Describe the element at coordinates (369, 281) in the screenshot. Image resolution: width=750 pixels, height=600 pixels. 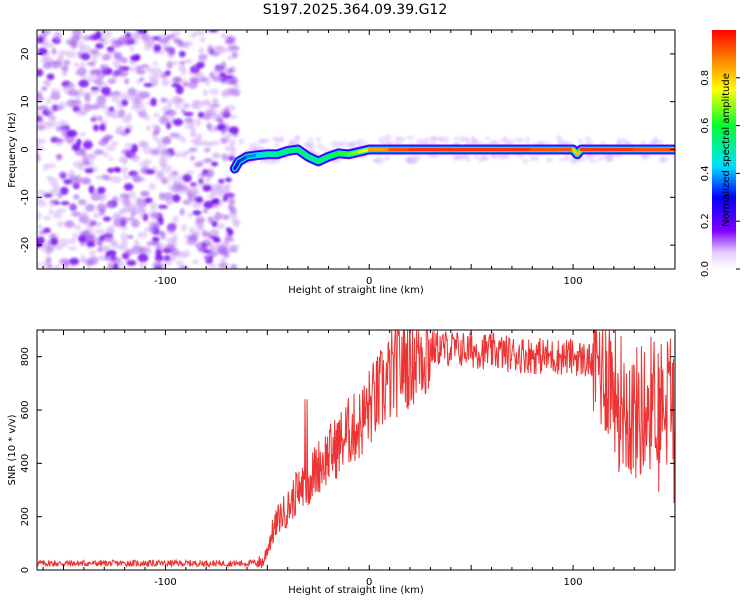
I see `heatmap-xtick-label: 0` at that location.